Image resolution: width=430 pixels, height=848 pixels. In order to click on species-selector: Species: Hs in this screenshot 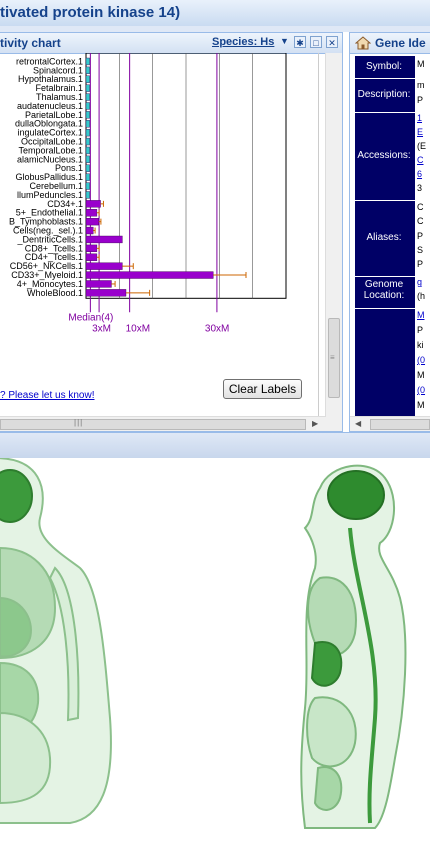, I will do `click(243, 42)`.